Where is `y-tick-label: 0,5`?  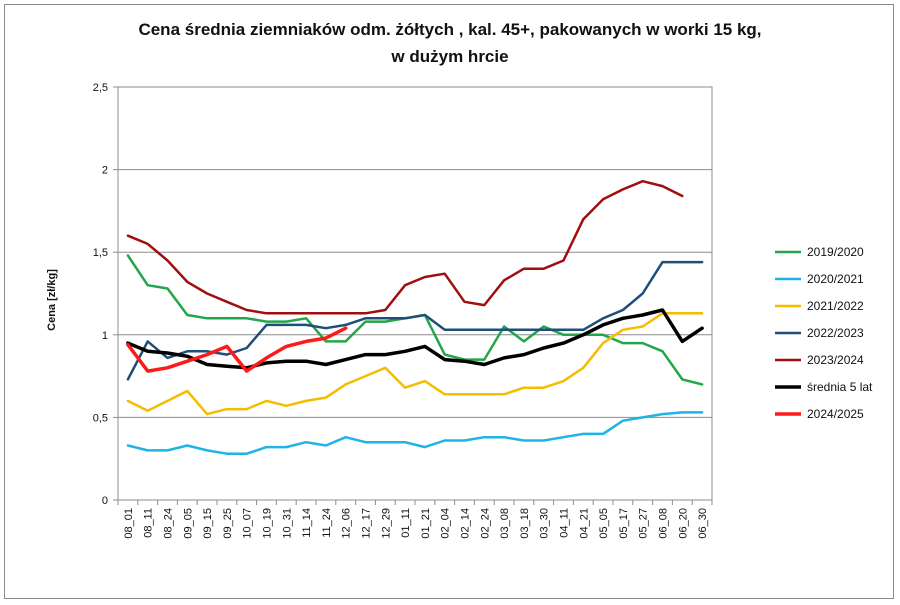
y-tick-label: 0,5 is located at coordinates (100, 418).